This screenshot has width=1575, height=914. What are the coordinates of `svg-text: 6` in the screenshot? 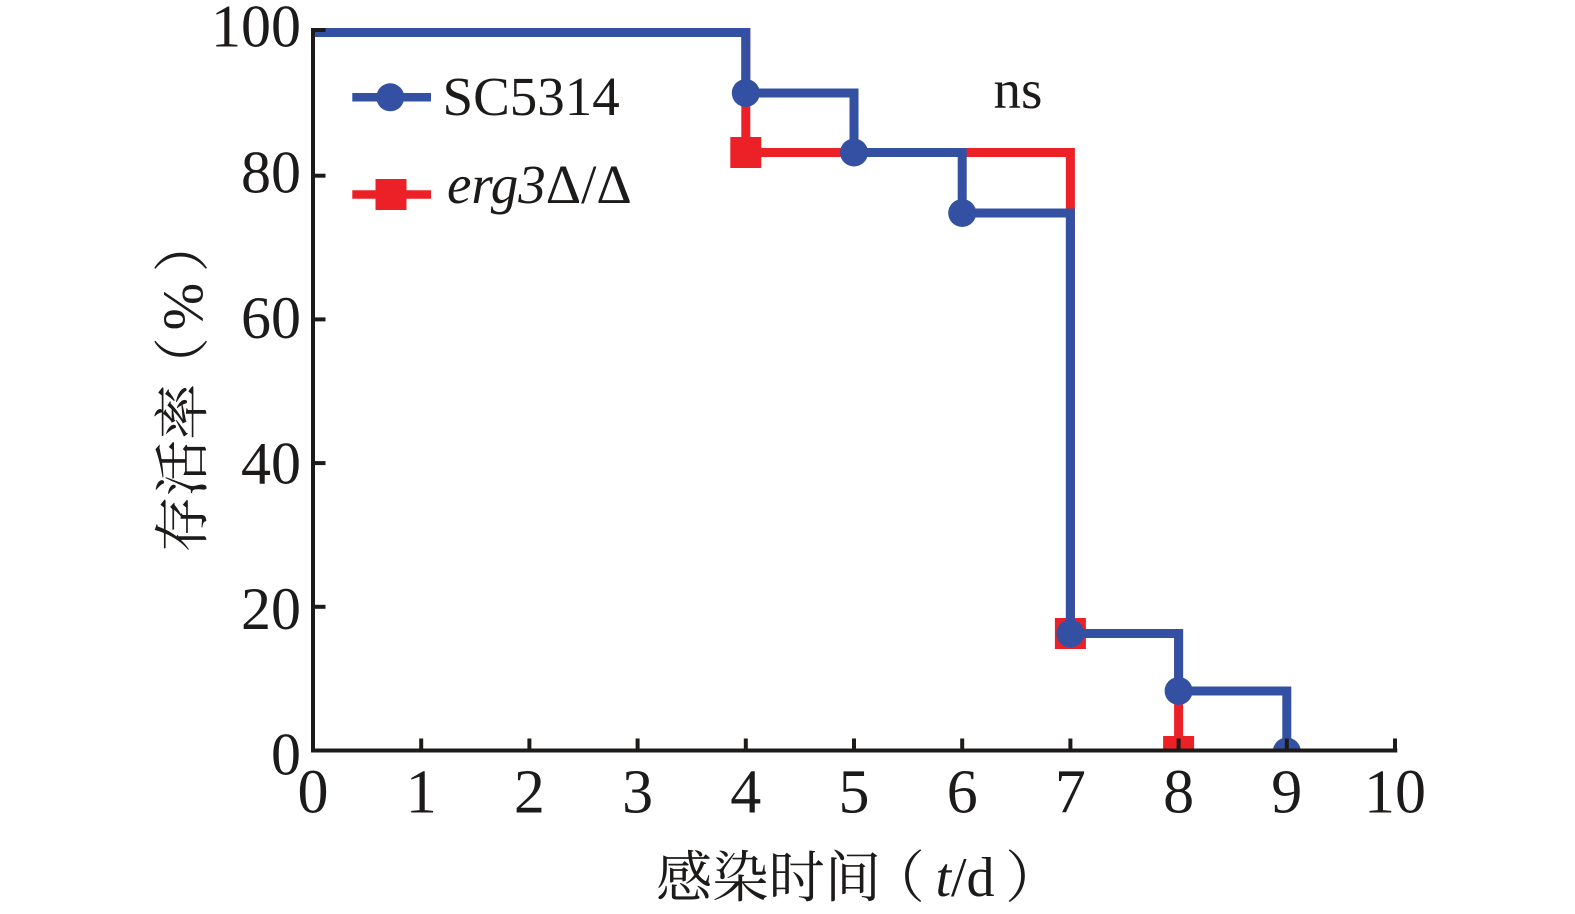 It's located at (962, 792).